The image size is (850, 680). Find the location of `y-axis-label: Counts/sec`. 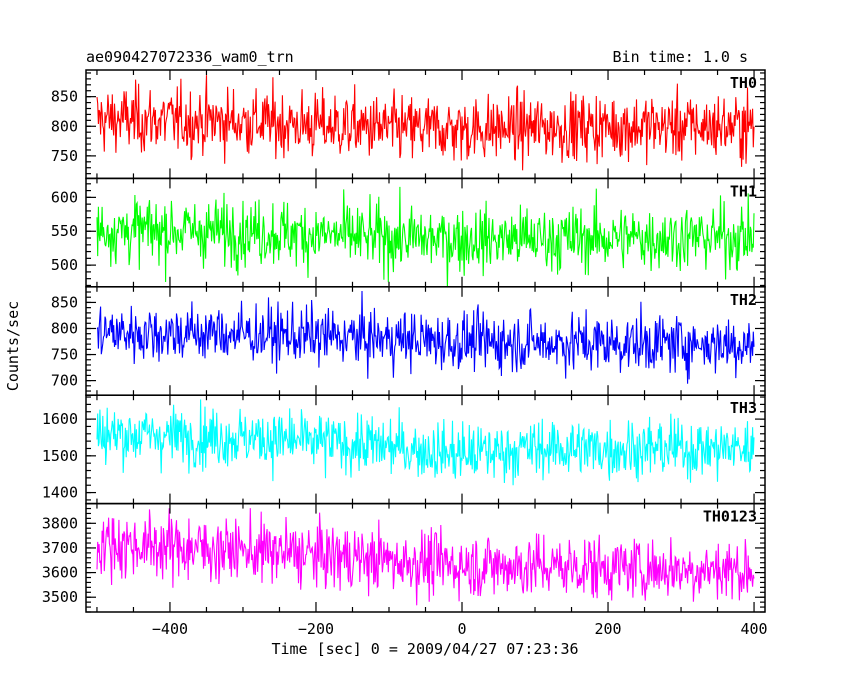

y-axis-label: Counts/sec is located at coordinates (13, 346).